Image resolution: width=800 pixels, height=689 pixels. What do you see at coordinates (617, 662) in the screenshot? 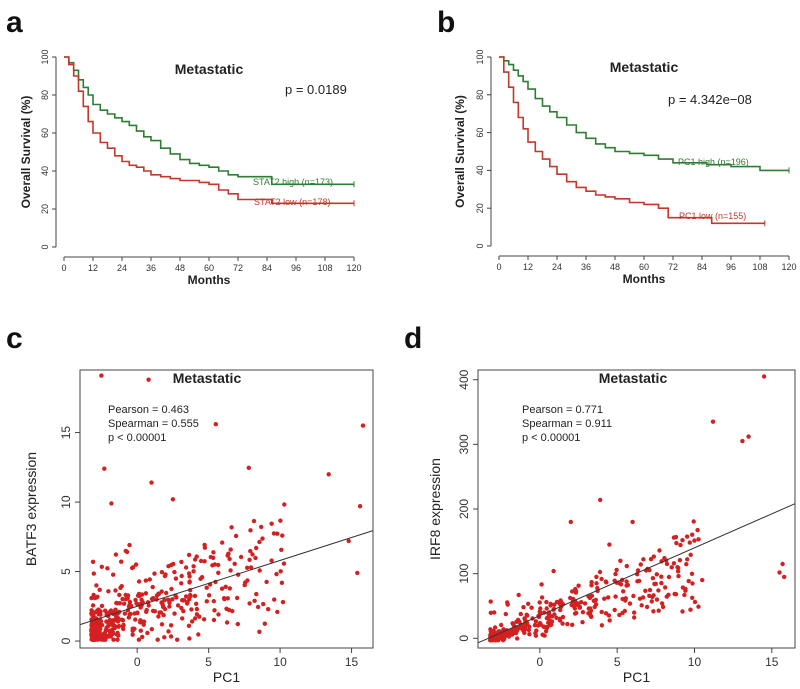
I see `x-tick-label: 5` at bounding box center [617, 662].